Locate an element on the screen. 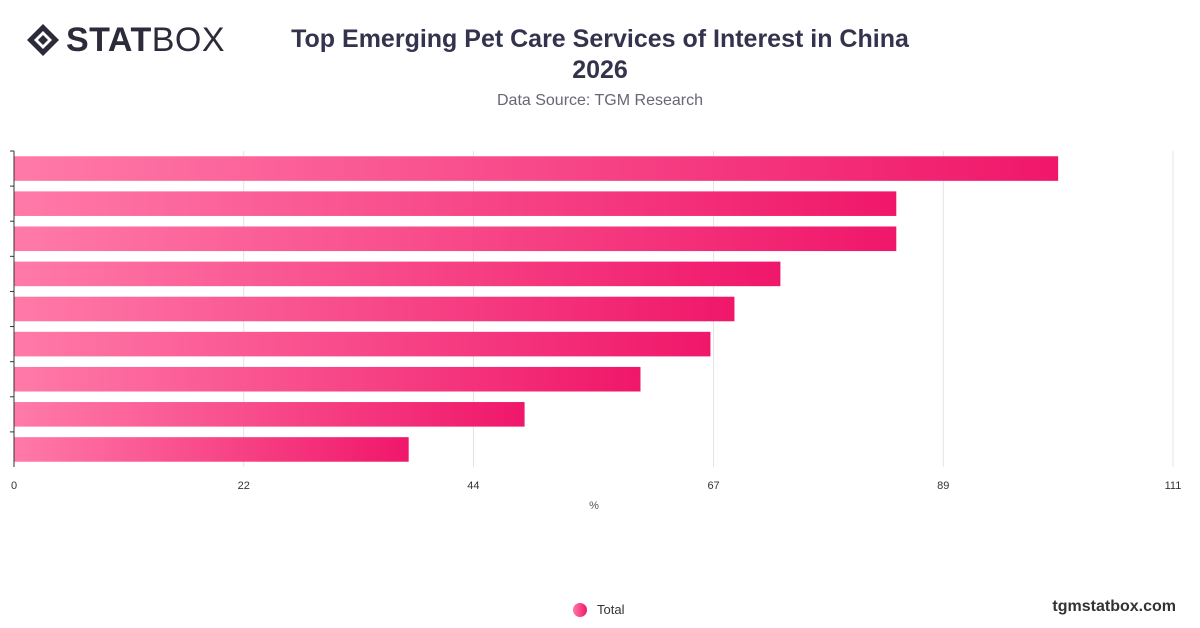  x-tick-label: 22 is located at coordinates (244, 486).